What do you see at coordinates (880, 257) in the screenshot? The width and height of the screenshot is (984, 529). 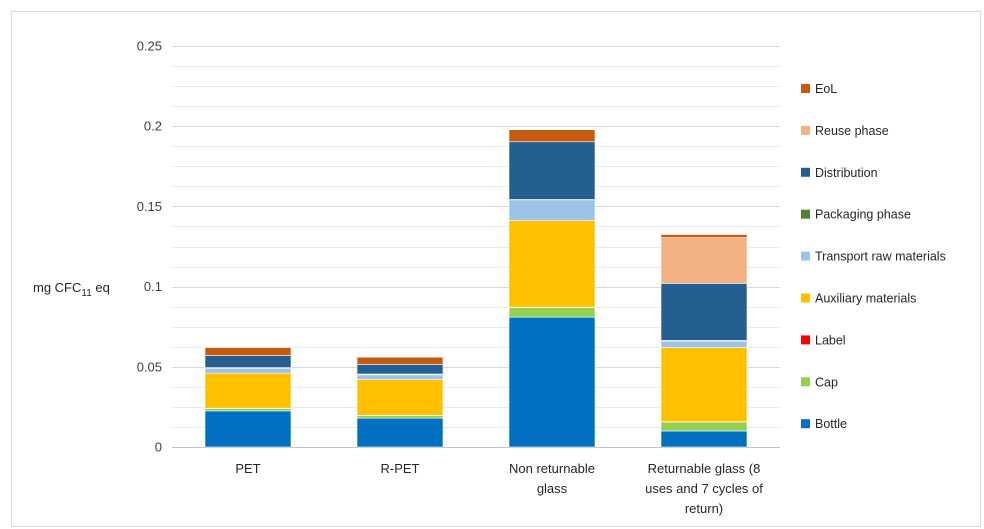 I see `legend-label: Transport raw materials` at bounding box center [880, 257].